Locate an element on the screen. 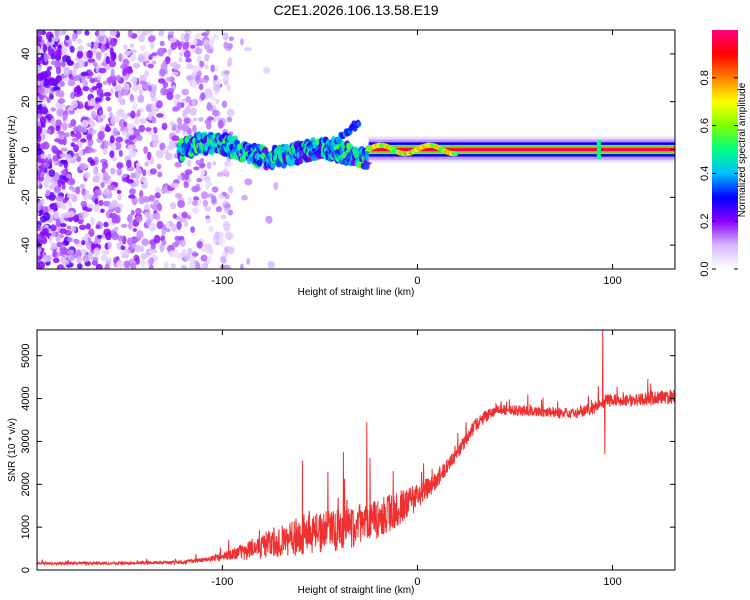  snr-x-tick-label: 0 is located at coordinates (417, 582).